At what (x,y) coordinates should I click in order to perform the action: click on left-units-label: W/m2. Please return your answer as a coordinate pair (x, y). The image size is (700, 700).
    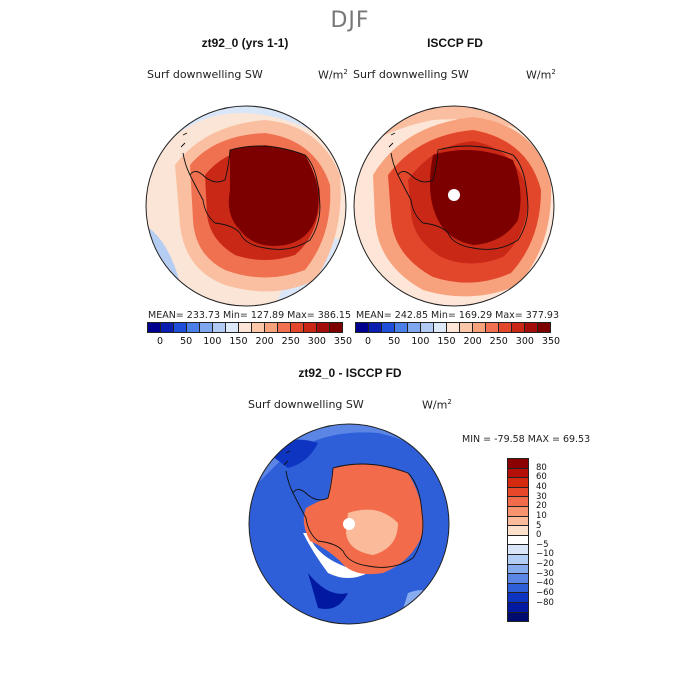
    Looking at the image, I should click on (333, 75).